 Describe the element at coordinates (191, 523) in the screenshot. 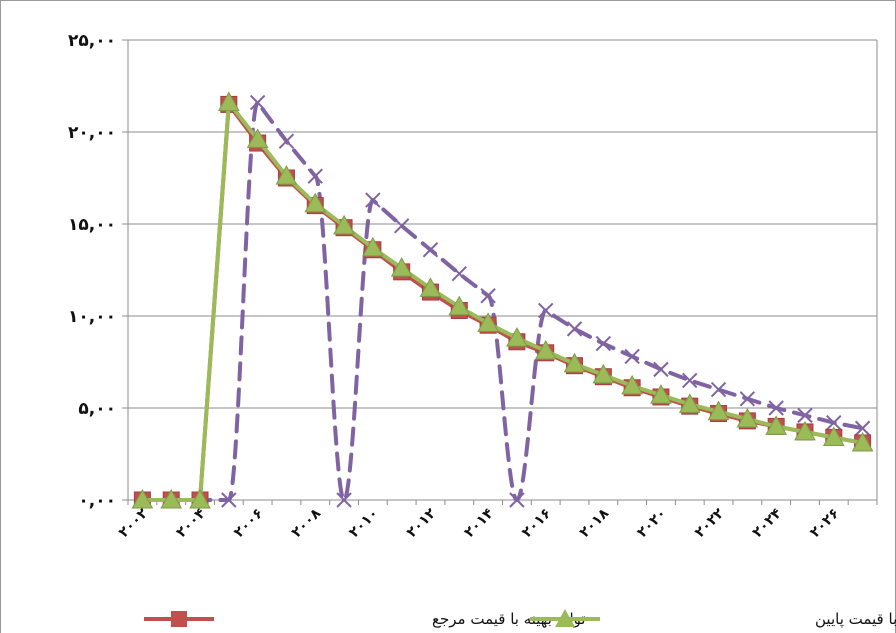

I see `x-tick-label: ۲۰۰۴` at that location.